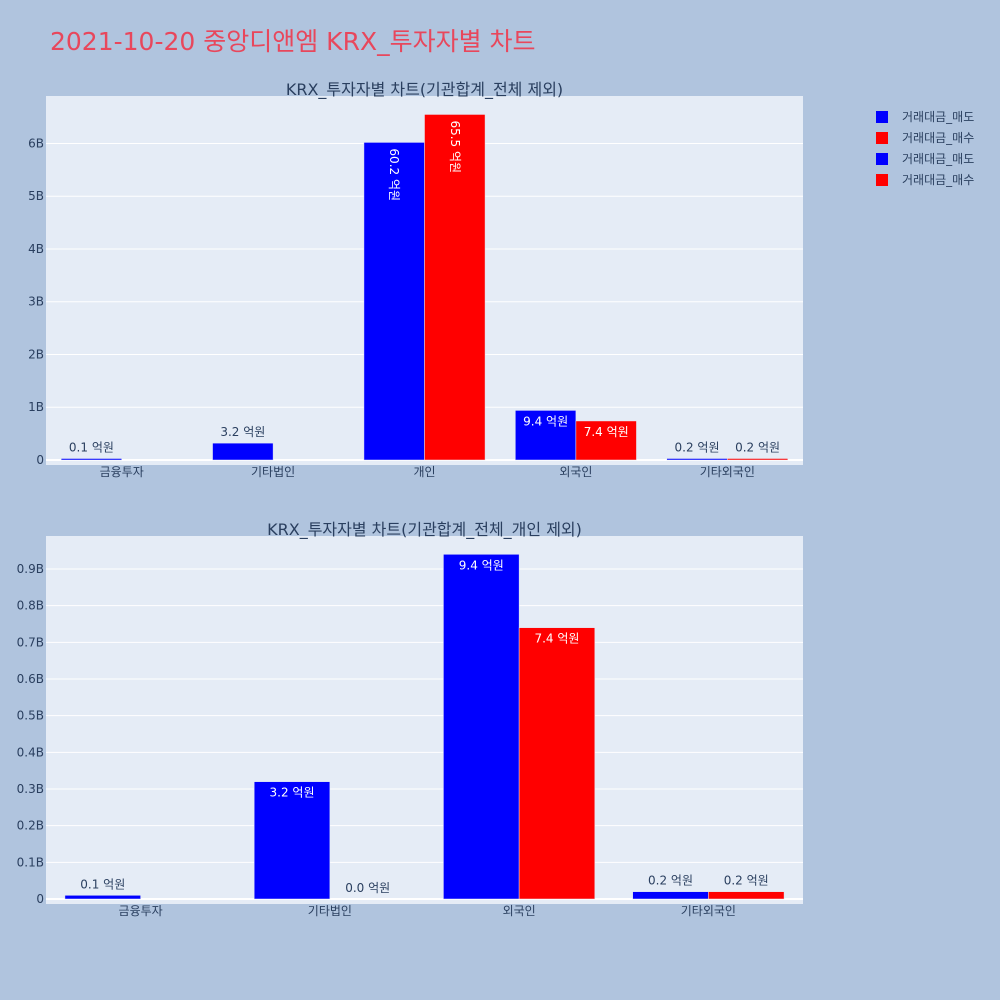  I want to click on chart-title: KRX_투자자별 차트(기관합계_전체_개인 제외), so click(424, 530).